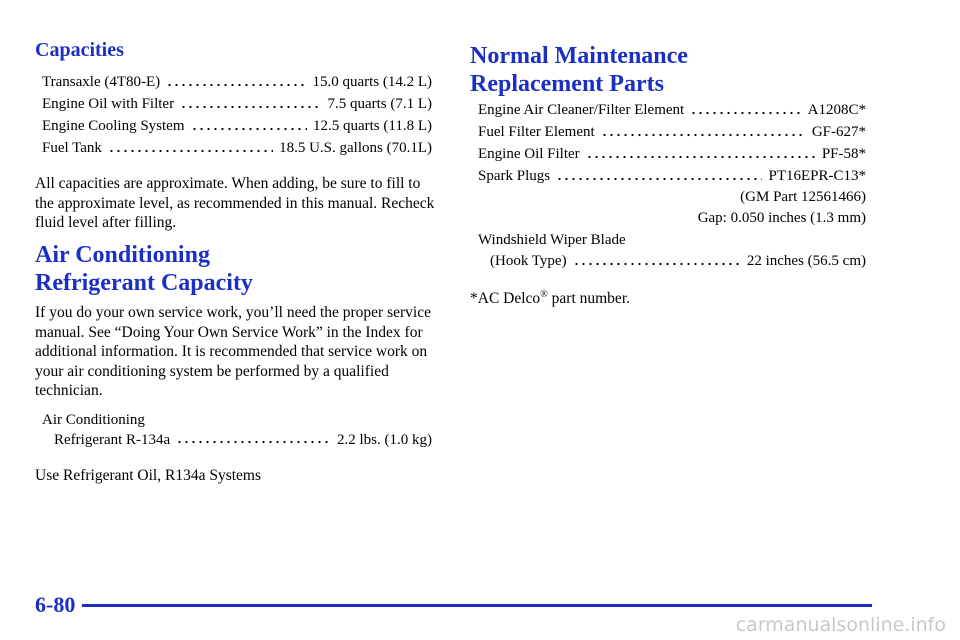 This screenshot has height=640, width=960. Describe the element at coordinates (237, 148) in the screenshot. I see `list-item: Fuel Tank 18.5 U.S. gallons (70.1L)` at that location.